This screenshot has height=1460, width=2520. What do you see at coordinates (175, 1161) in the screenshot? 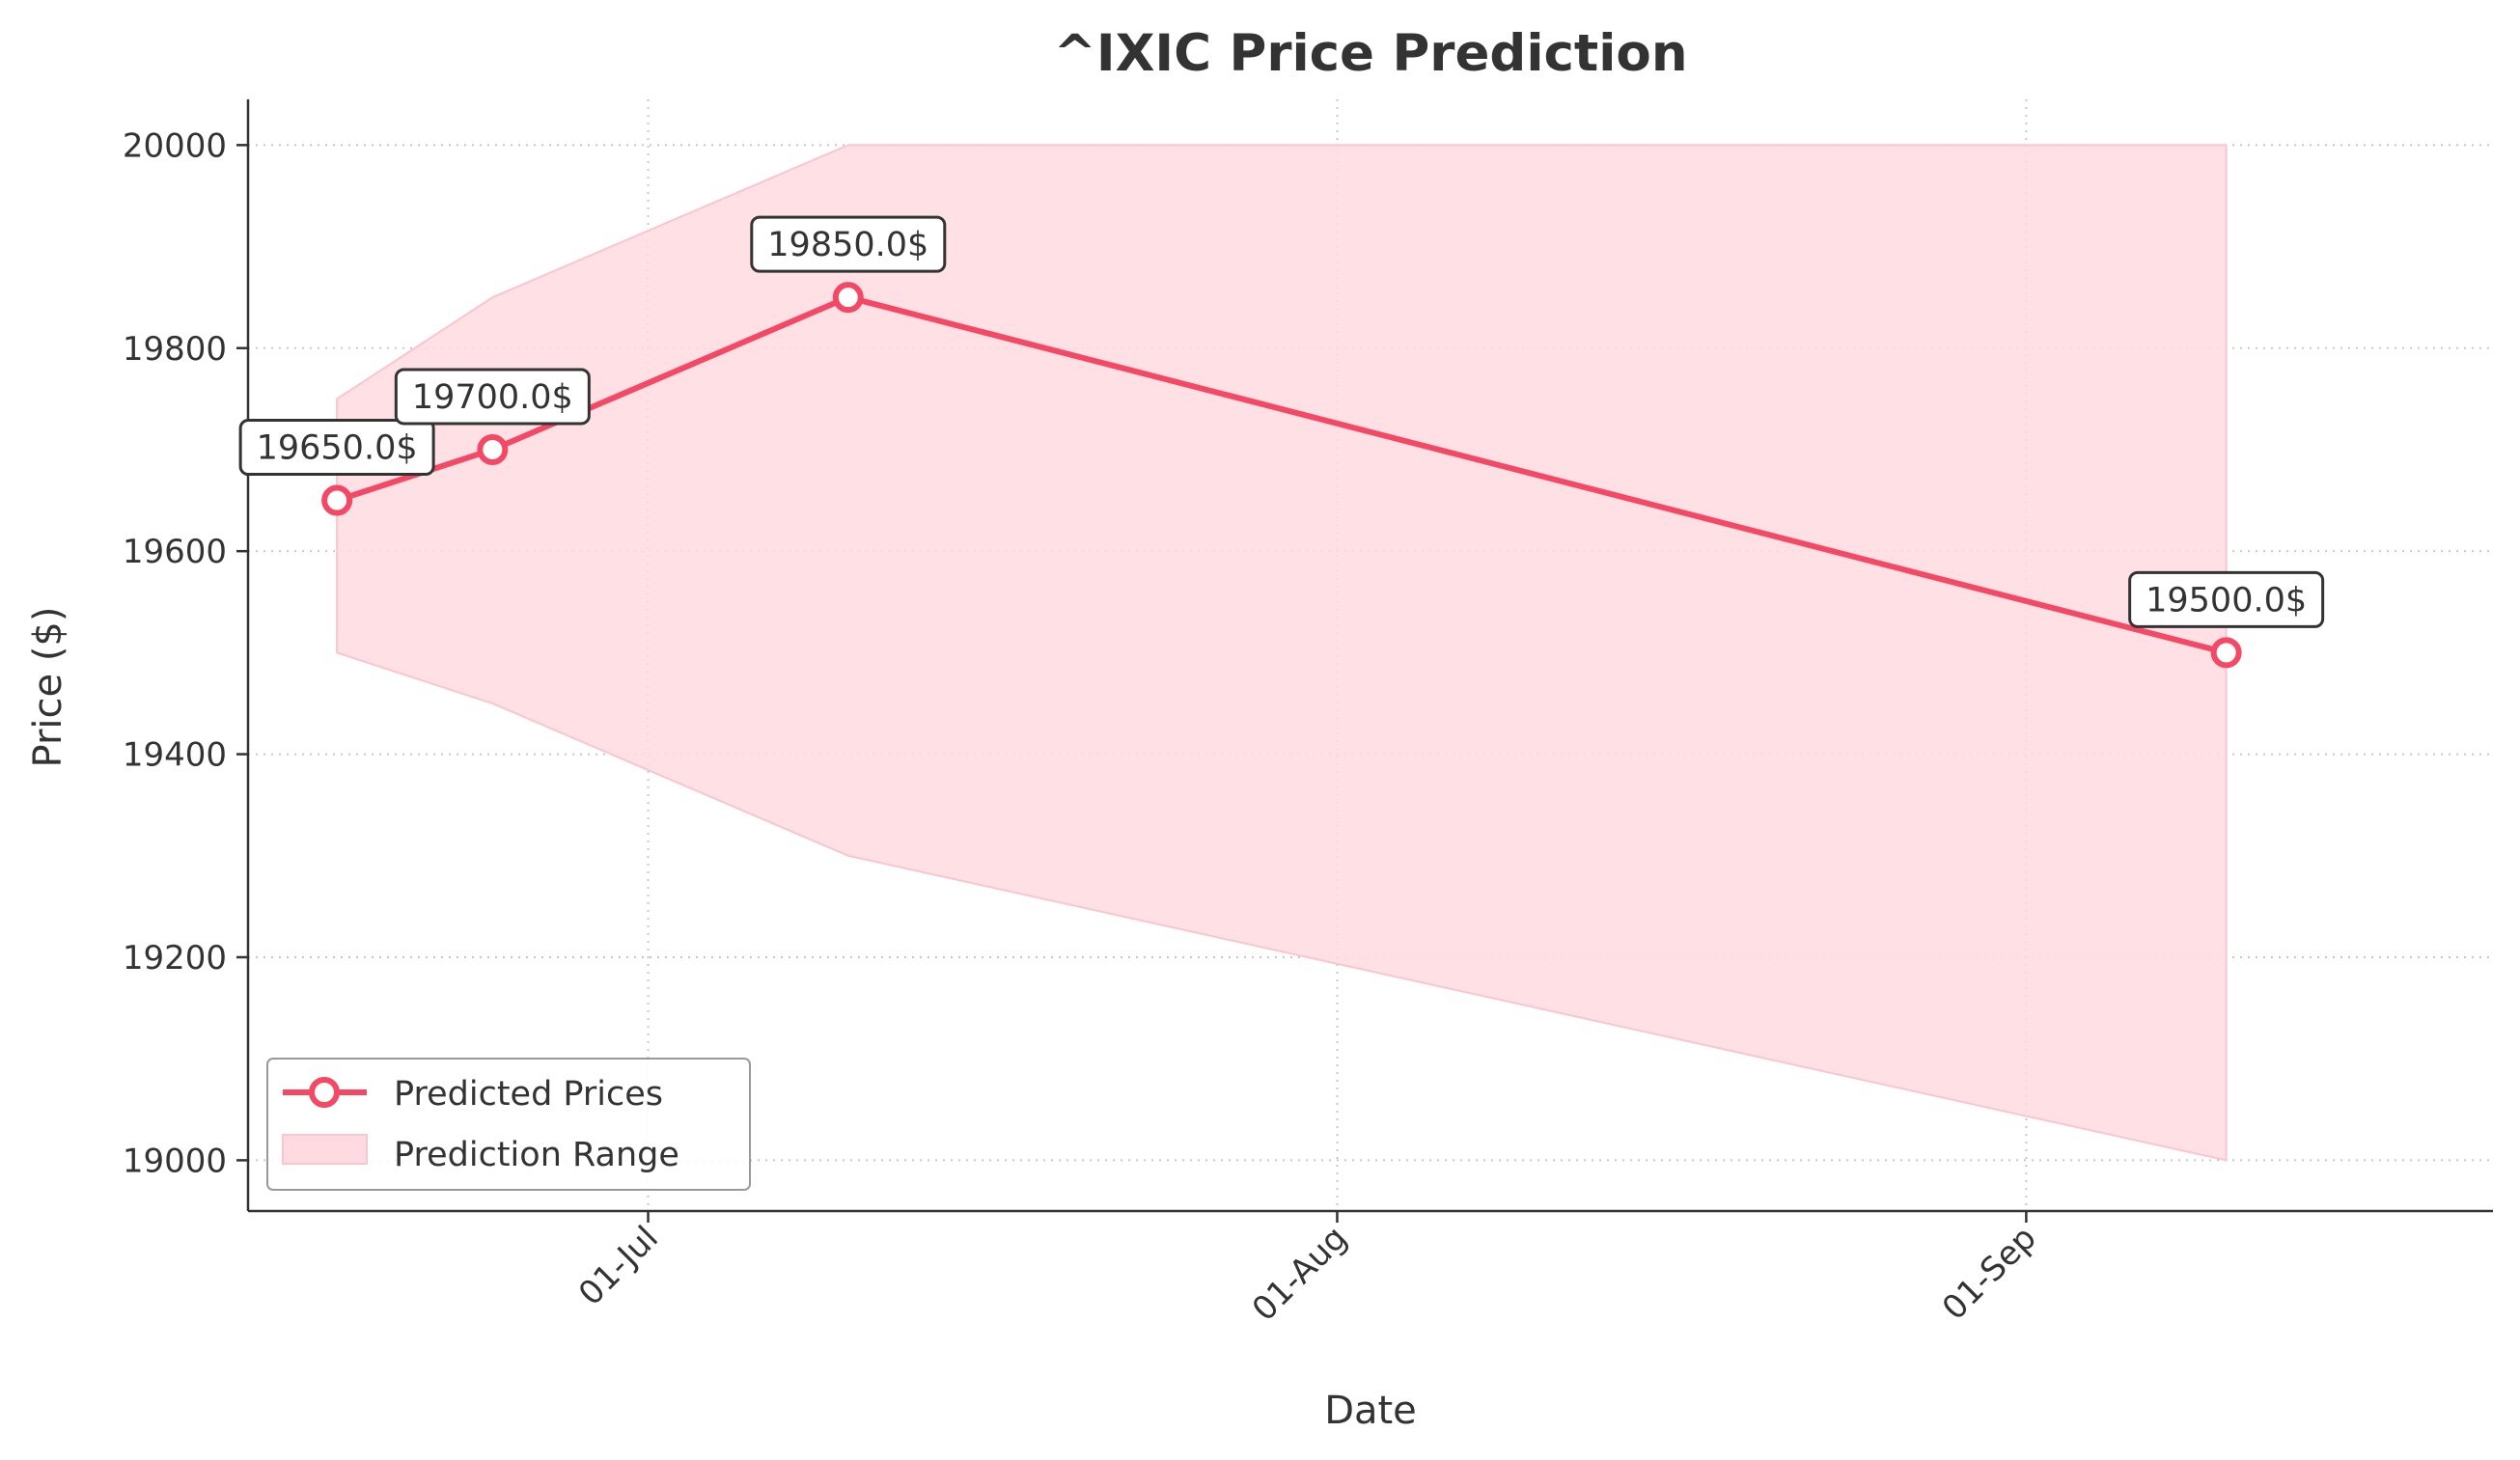
I see `y-tick-label: 19000` at bounding box center [175, 1161].